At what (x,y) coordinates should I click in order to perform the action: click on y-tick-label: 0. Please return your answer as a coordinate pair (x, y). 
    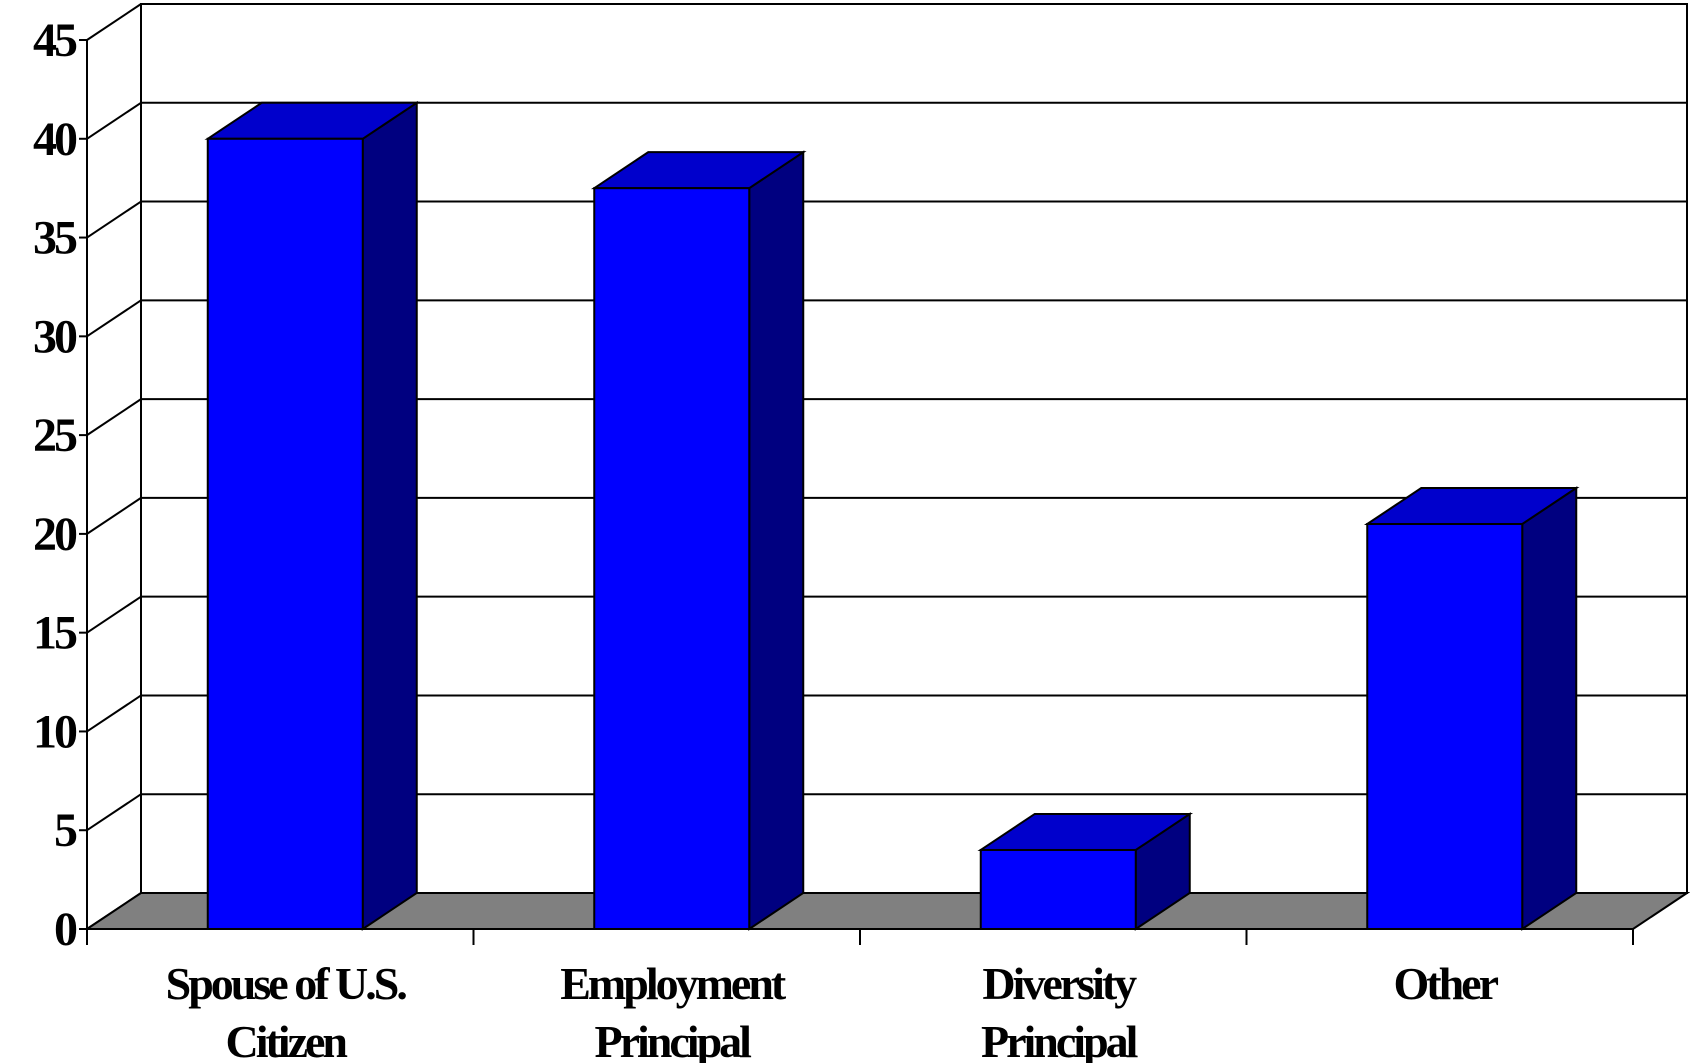
    Looking at the image, I should click on (65, 929).